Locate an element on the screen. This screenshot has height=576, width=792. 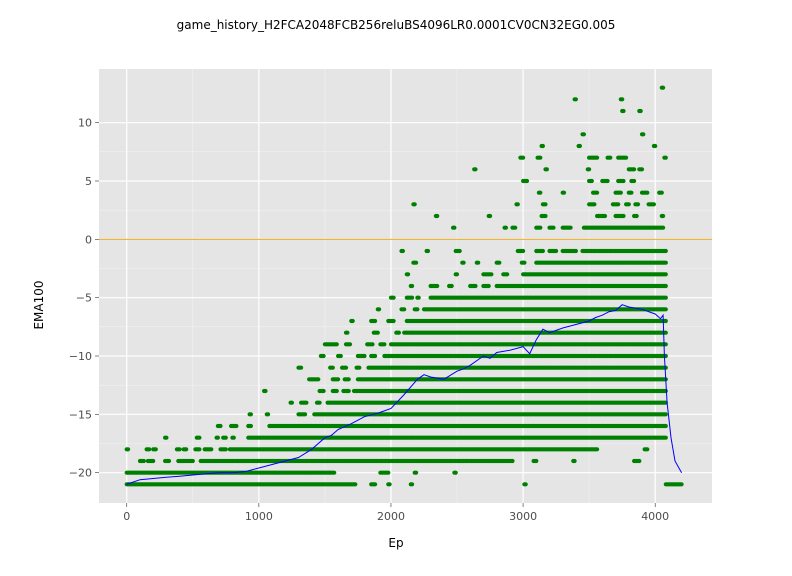
x-tick-label: 2000 is located at coordinates (391, 516).